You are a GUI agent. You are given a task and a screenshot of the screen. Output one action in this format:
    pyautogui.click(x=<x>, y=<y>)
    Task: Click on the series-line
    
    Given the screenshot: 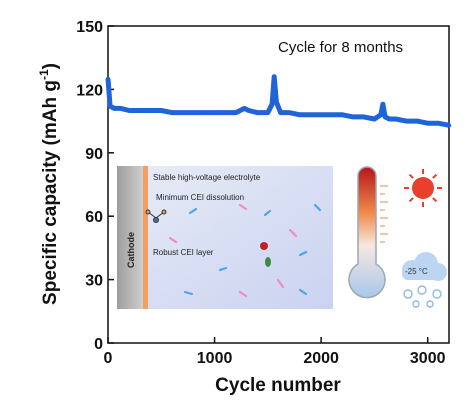 What is the action you would take?
    pyautogui.click(x=277, y=101)
    